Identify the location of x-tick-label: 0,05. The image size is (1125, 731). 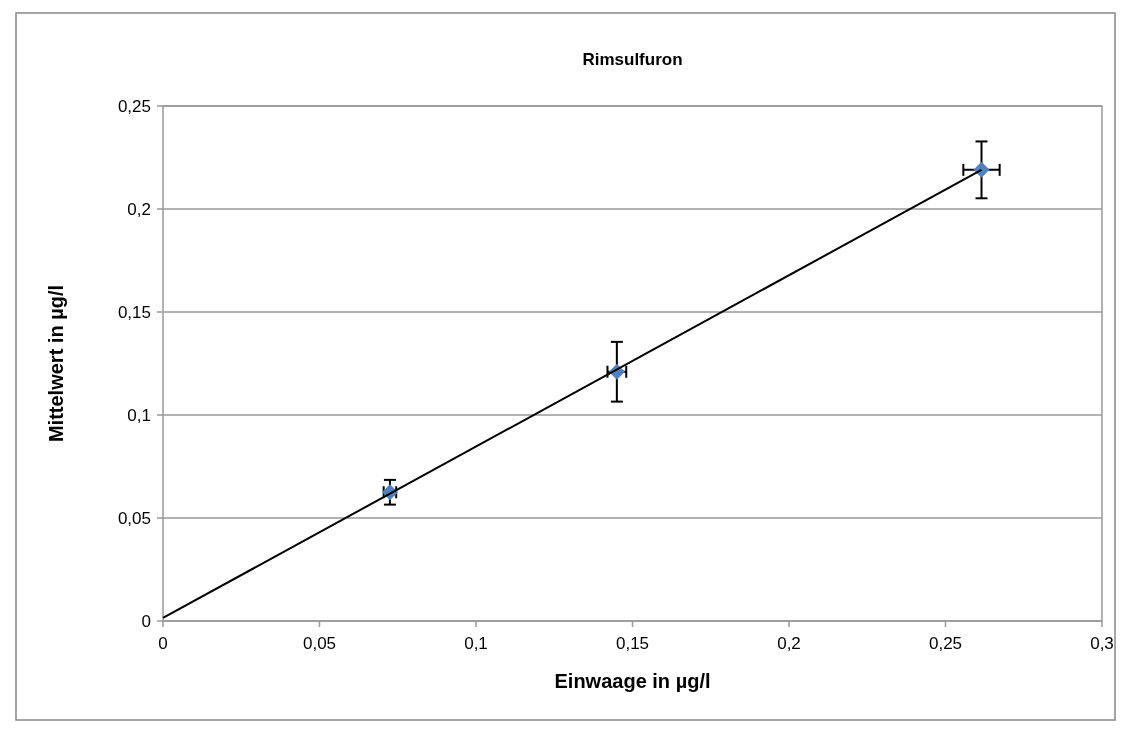
(319, 643).